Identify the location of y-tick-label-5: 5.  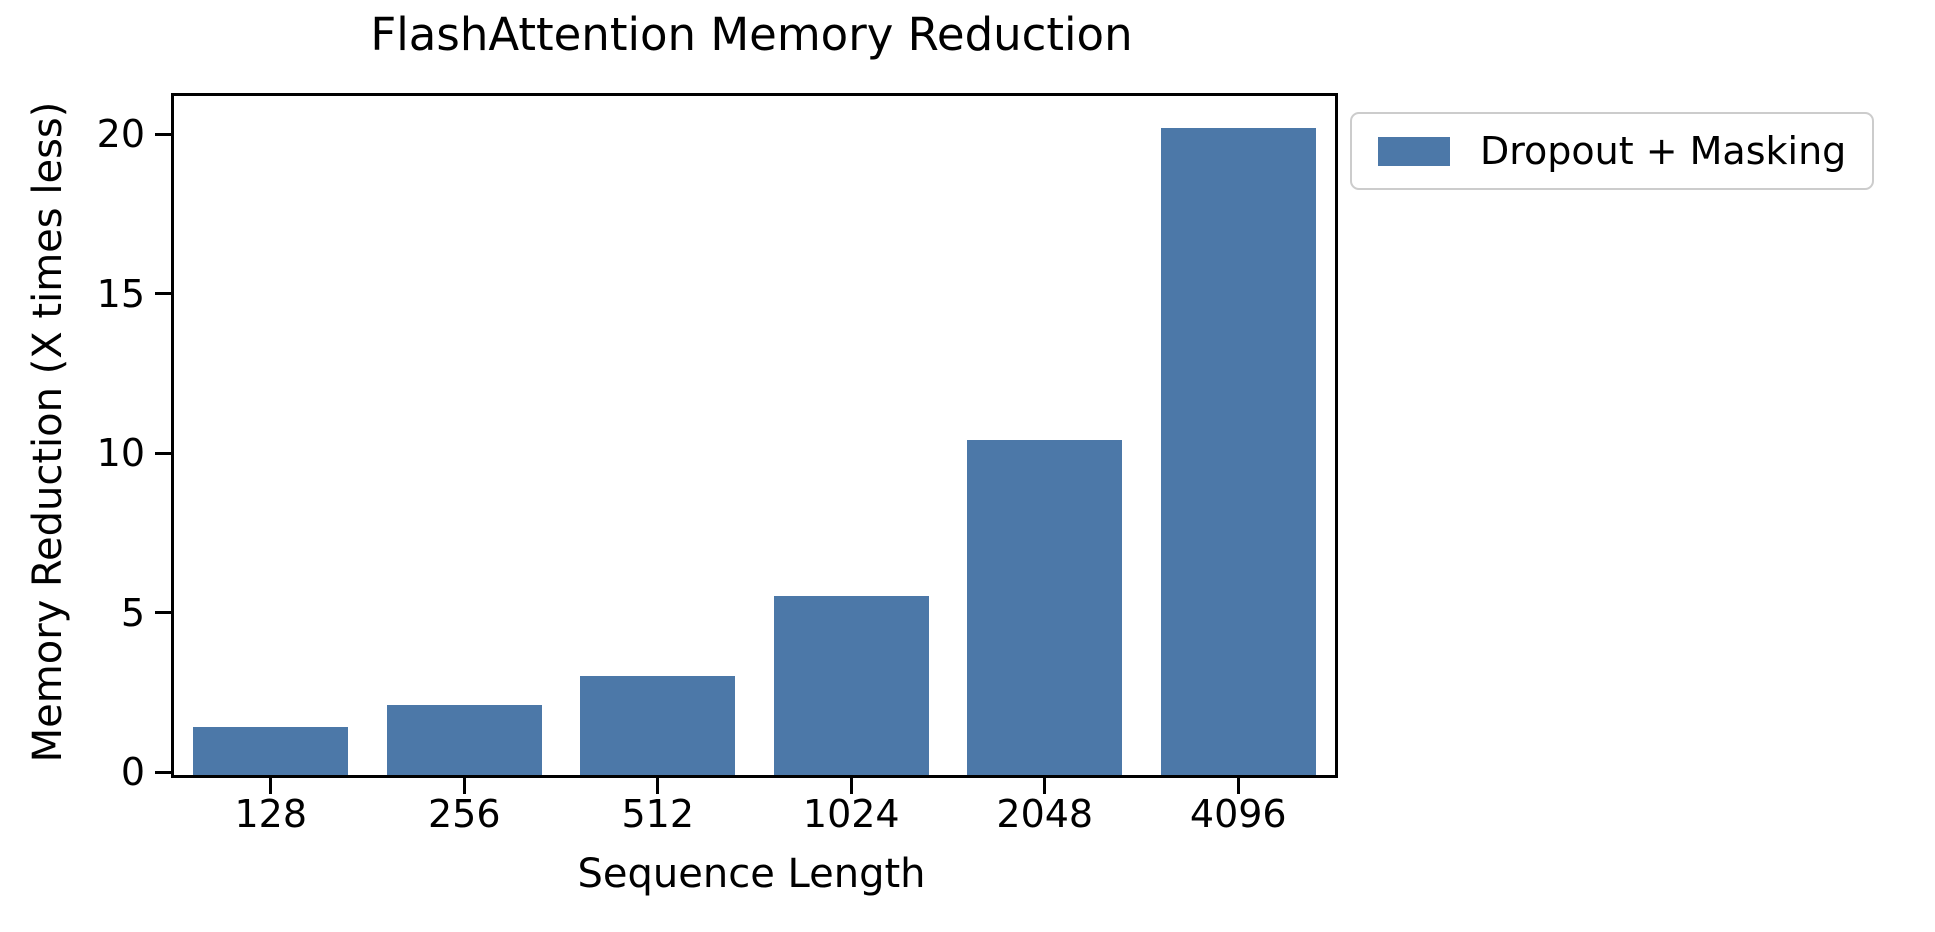
(132, 612).